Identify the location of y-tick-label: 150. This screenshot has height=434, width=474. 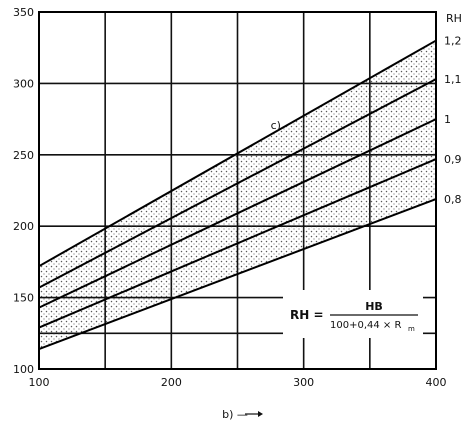
(23, 298).